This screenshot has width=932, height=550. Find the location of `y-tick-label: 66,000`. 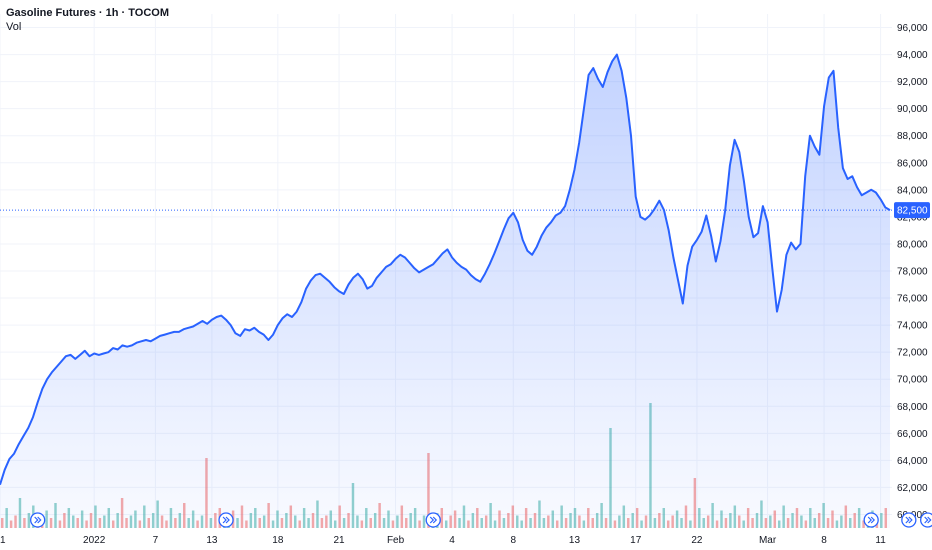

y-tick-label: 66,000 is located at coordinates (912, 434).